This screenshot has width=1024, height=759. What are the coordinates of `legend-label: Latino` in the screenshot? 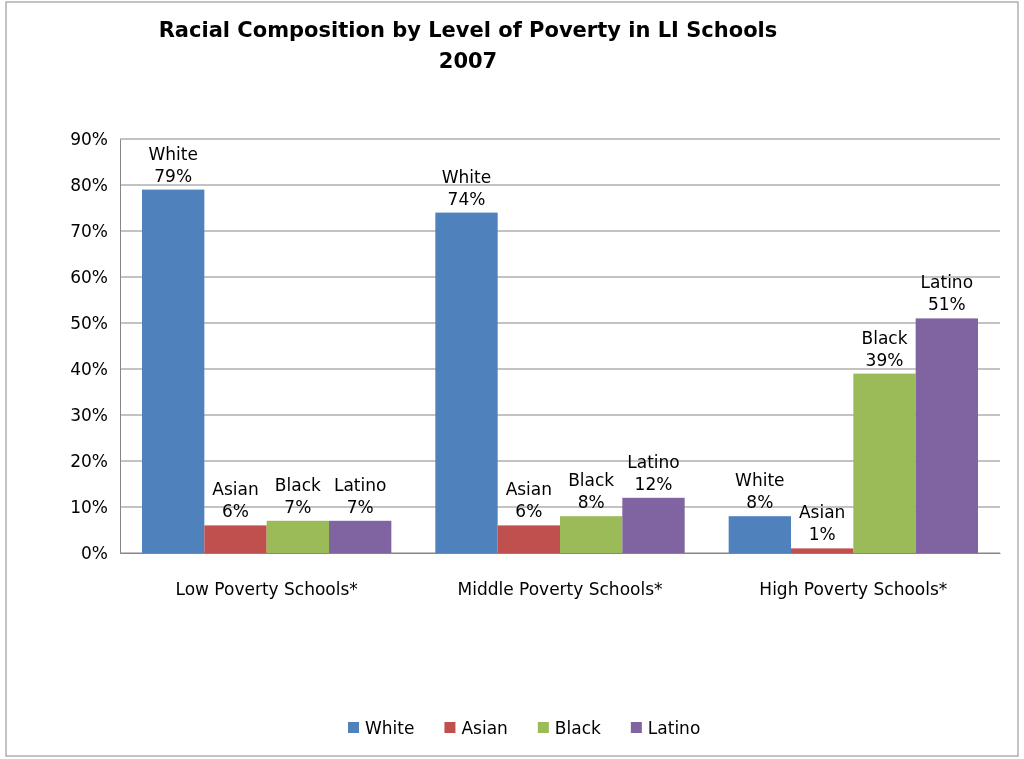 It's located at (674, 728).